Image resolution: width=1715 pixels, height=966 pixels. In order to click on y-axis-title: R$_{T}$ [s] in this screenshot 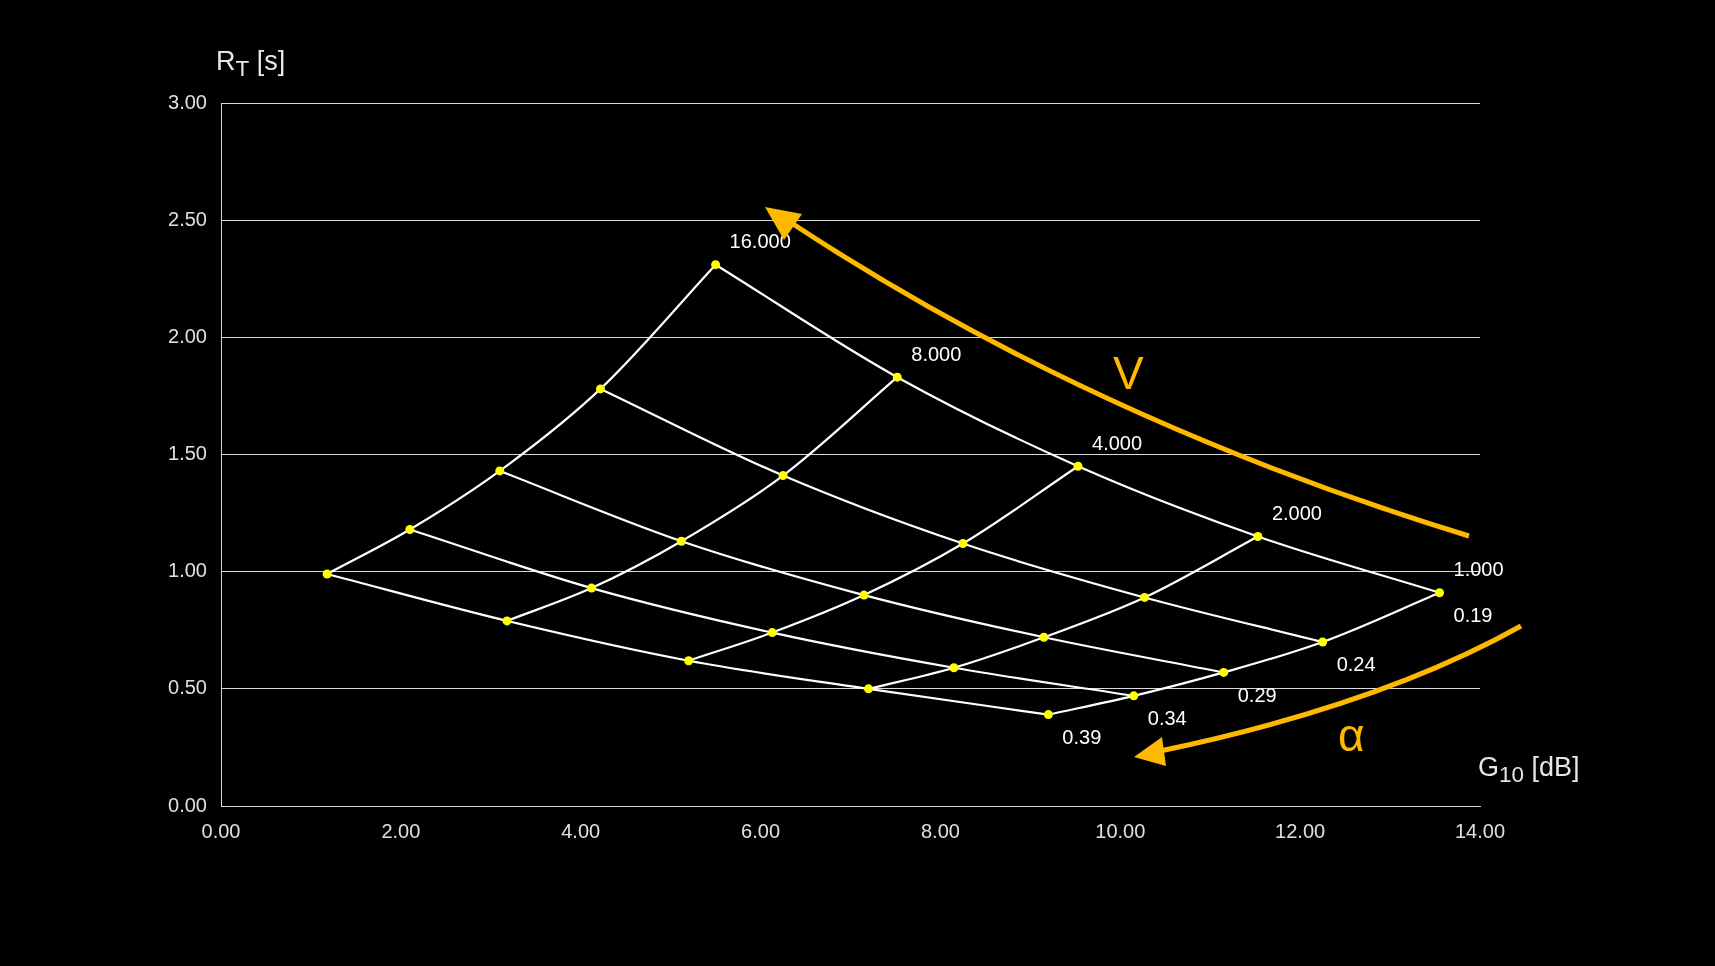, I will do `click(251, 64)`.